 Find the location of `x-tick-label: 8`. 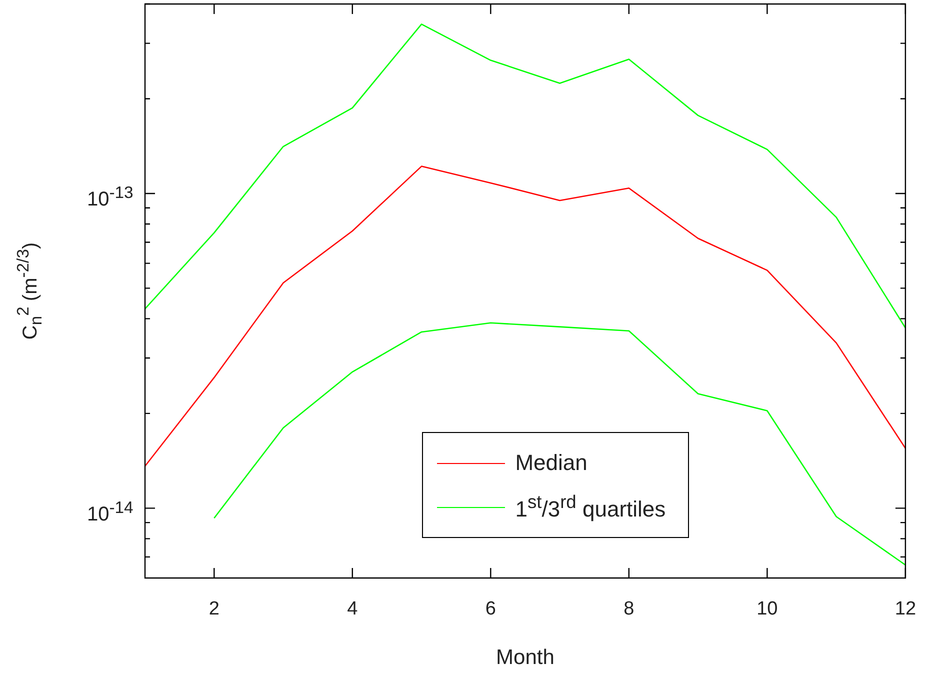

x-tick-label: 8 is located at coordinates (629, 609).